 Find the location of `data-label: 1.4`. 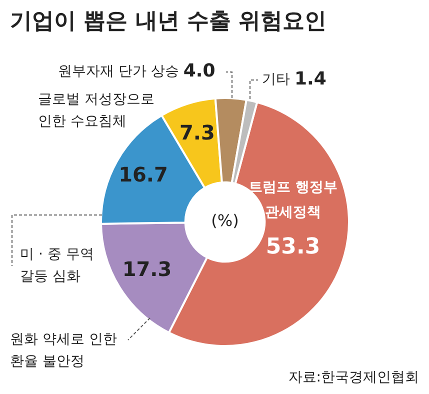

data-label: 1.4 is located at coordinates (310, 79).